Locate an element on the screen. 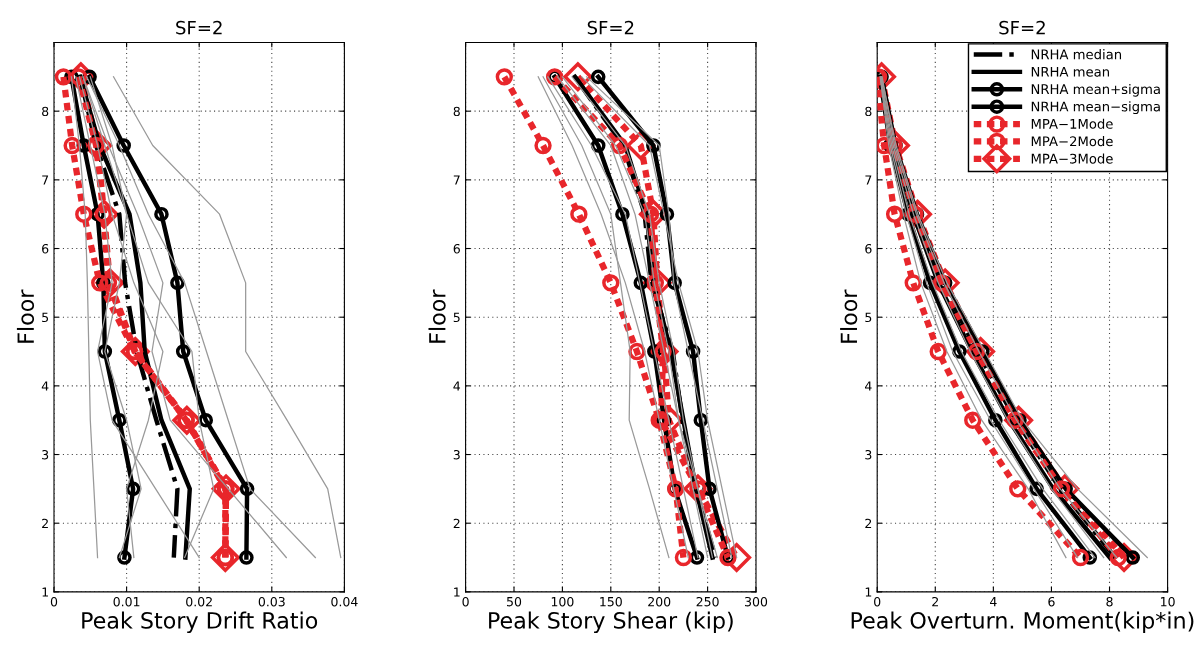 The width and height of the screenshot is (1200, 654). x-tick-label: 4 is located at coordinates (993, 602).